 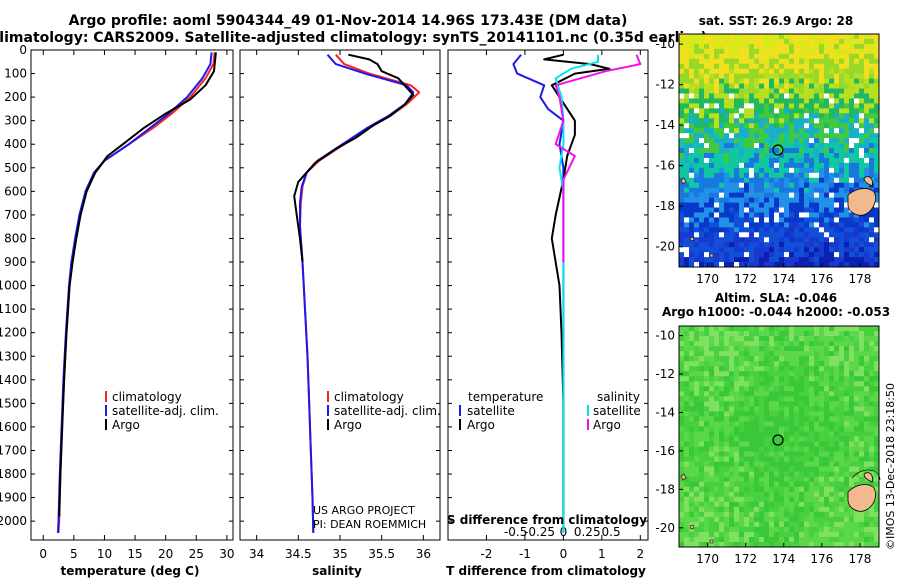 I want to click on depth-tick-label: 600, so click(x=15, y=191).